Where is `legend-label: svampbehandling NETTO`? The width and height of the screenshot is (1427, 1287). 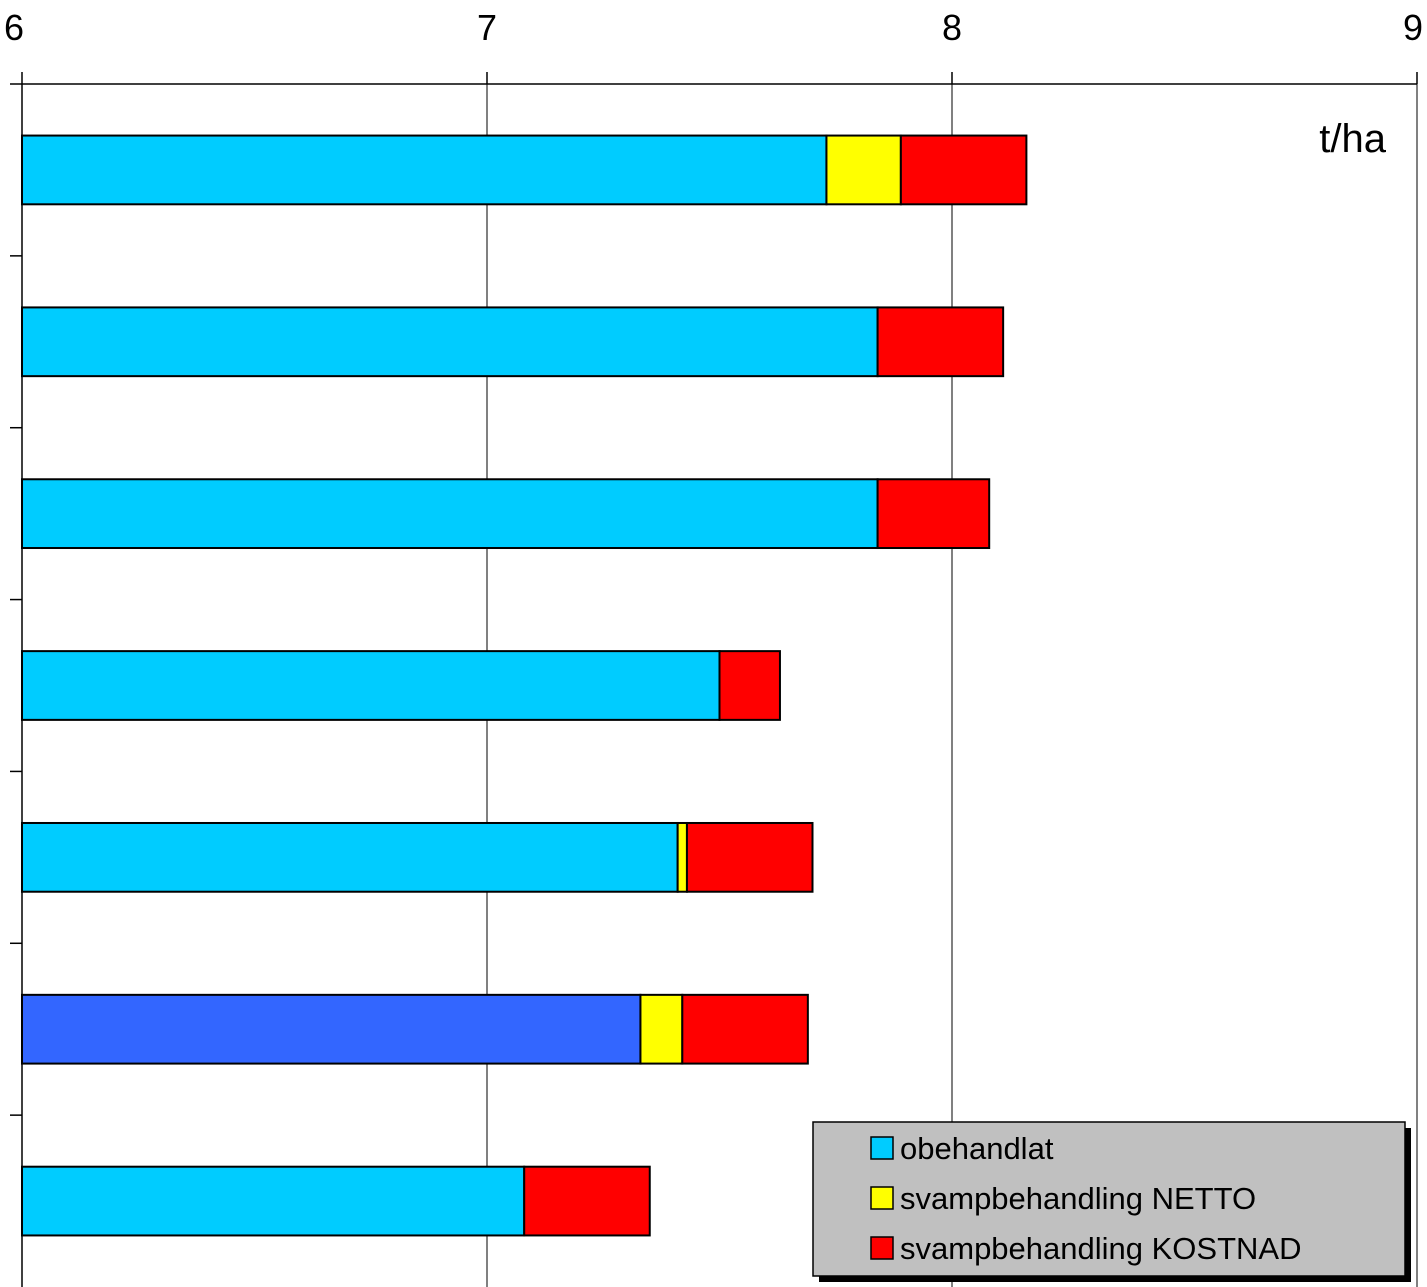 legend-label: svampbehandling NETTO is located at coordinates (1078, 1198).